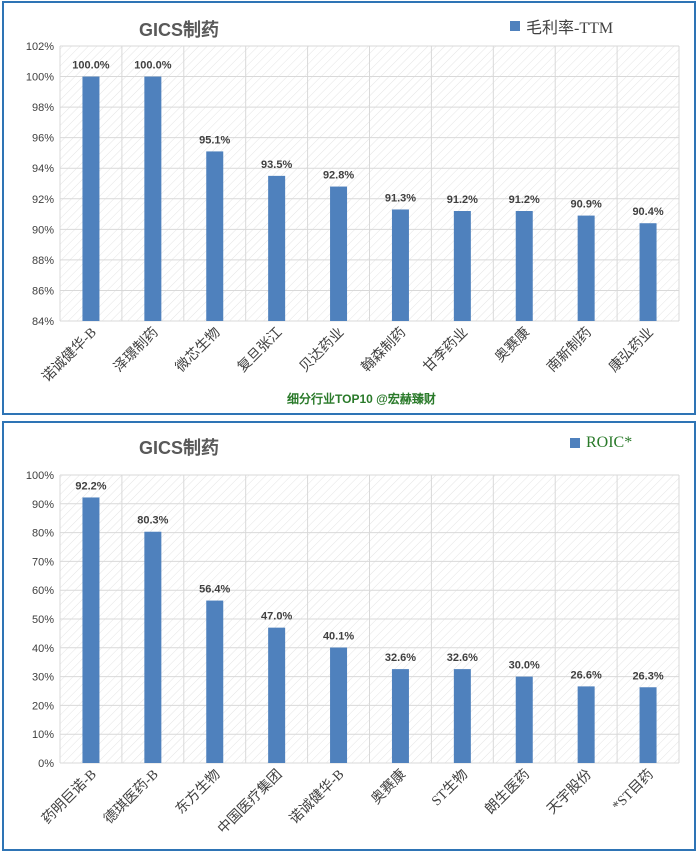 This screenshot has width=700, height=853. I want to click on x-category-label: 甘李药业, so click(445, 350).